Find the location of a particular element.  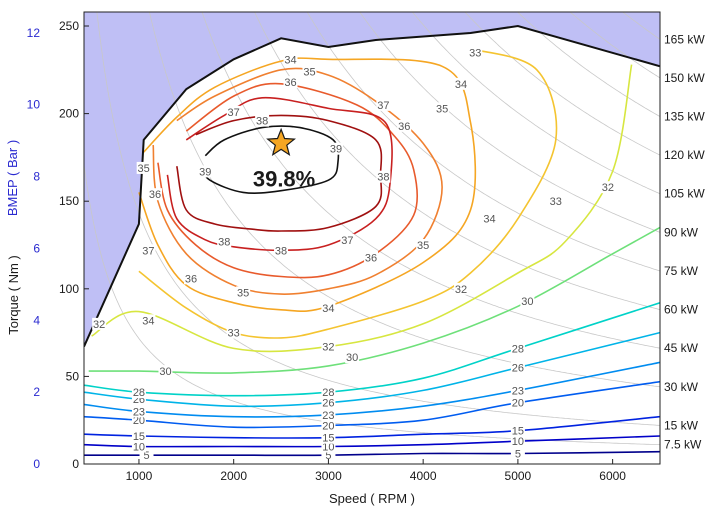

bmep-tick-label: 12 is located at coordinates (34, 33).